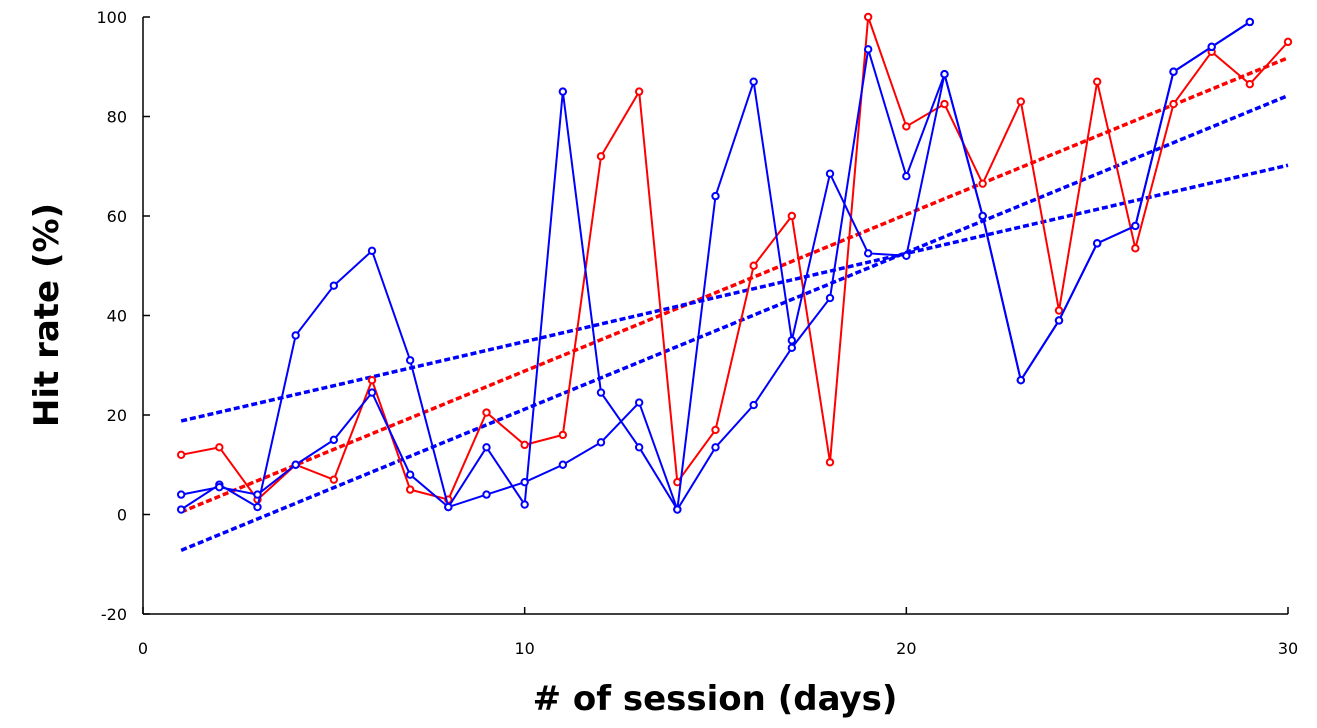  I want to click on x-axis-title: # of session (days), so click(715, 699).